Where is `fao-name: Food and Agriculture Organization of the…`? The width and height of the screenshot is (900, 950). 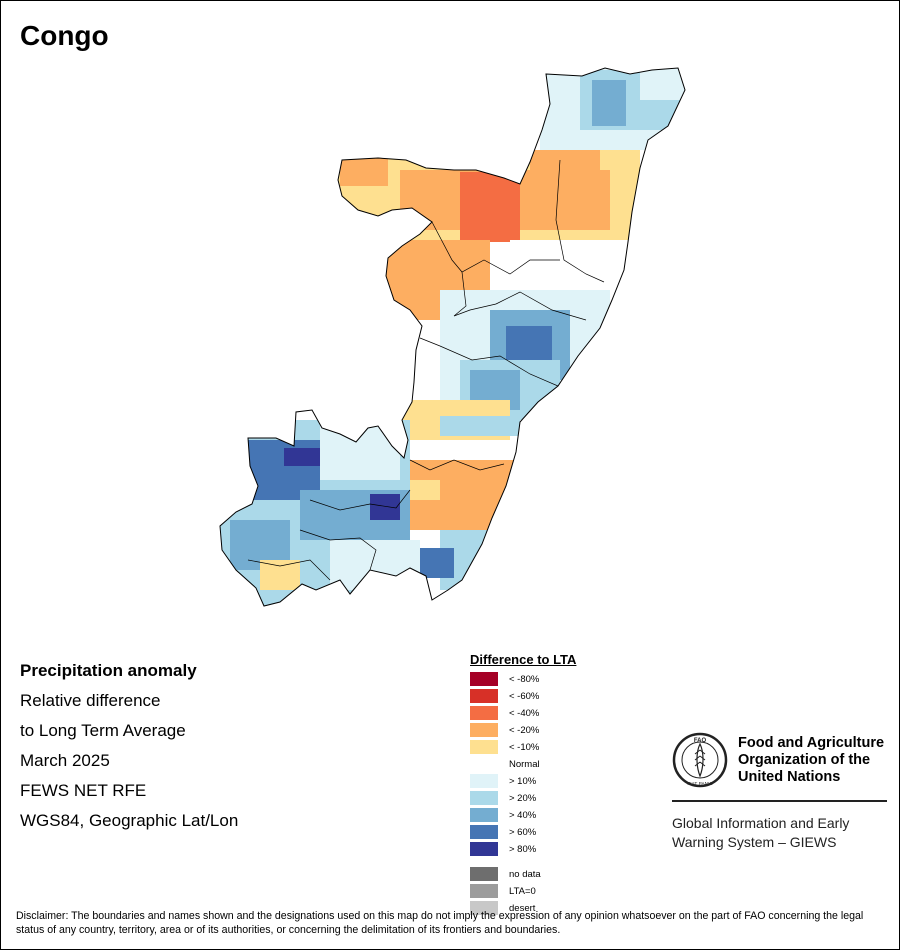
fao-name: Food and Agriculture Organization of the… is located at coordinates (818, 760).